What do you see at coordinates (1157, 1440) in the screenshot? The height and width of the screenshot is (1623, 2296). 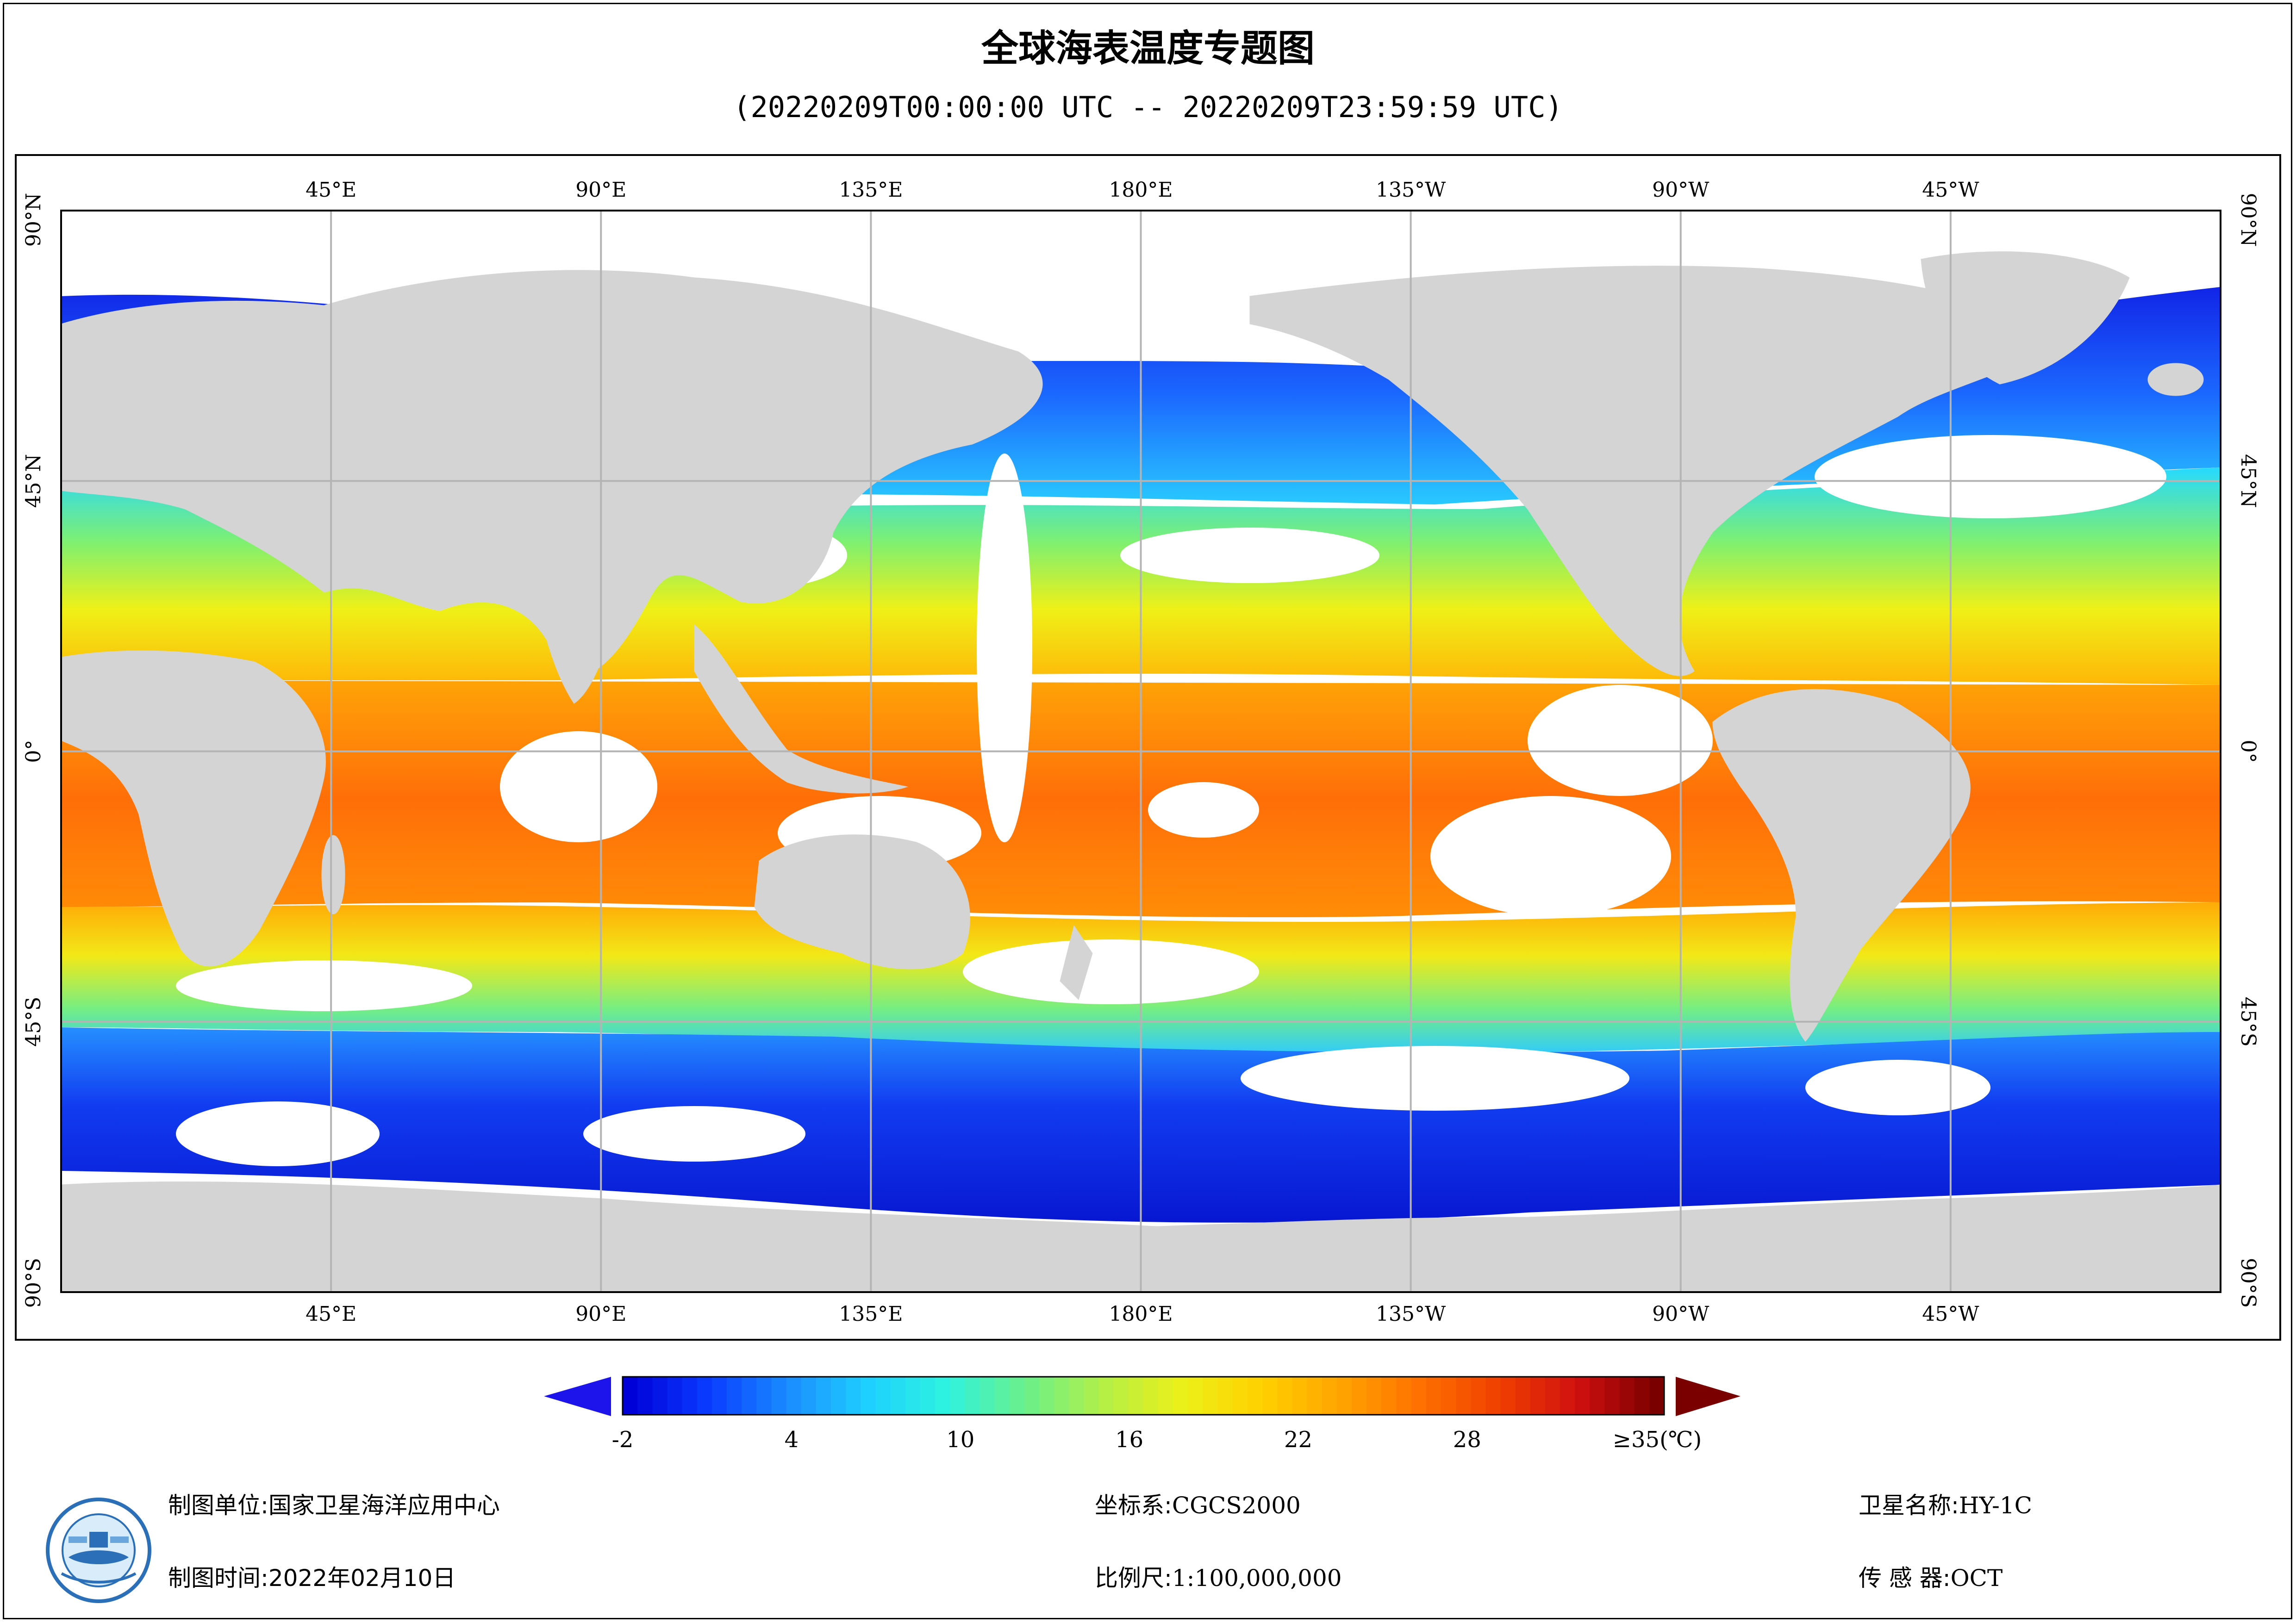 I see `colorbar-ticks: -2 4 10 16 22 28 ≥35(℃)` at bounding box center [1157, 1440].